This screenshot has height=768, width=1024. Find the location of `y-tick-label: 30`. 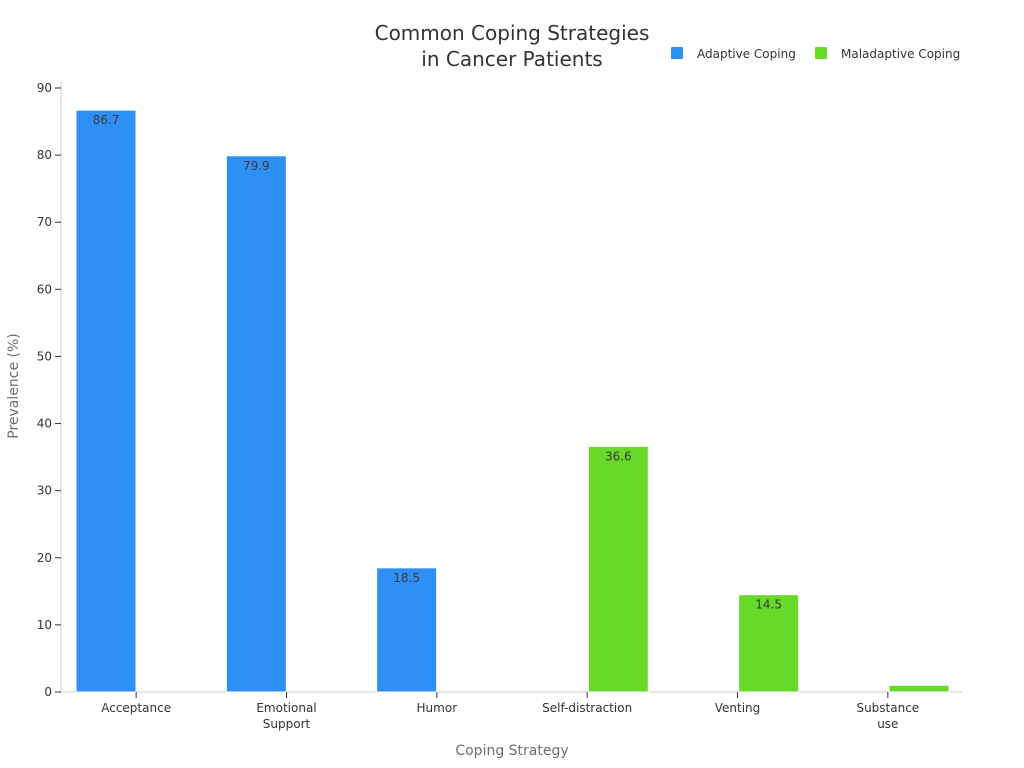

y-tick-label: 30 is located at coordinates (44, 491).